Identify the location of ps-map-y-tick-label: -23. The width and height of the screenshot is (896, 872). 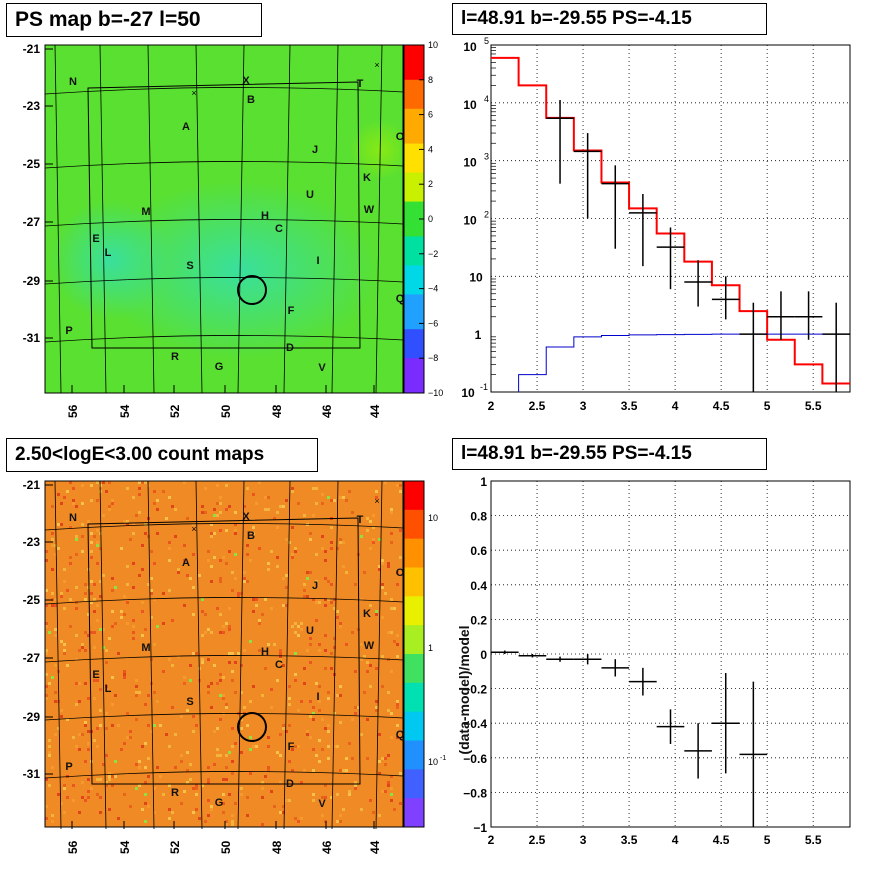
(32, 106).